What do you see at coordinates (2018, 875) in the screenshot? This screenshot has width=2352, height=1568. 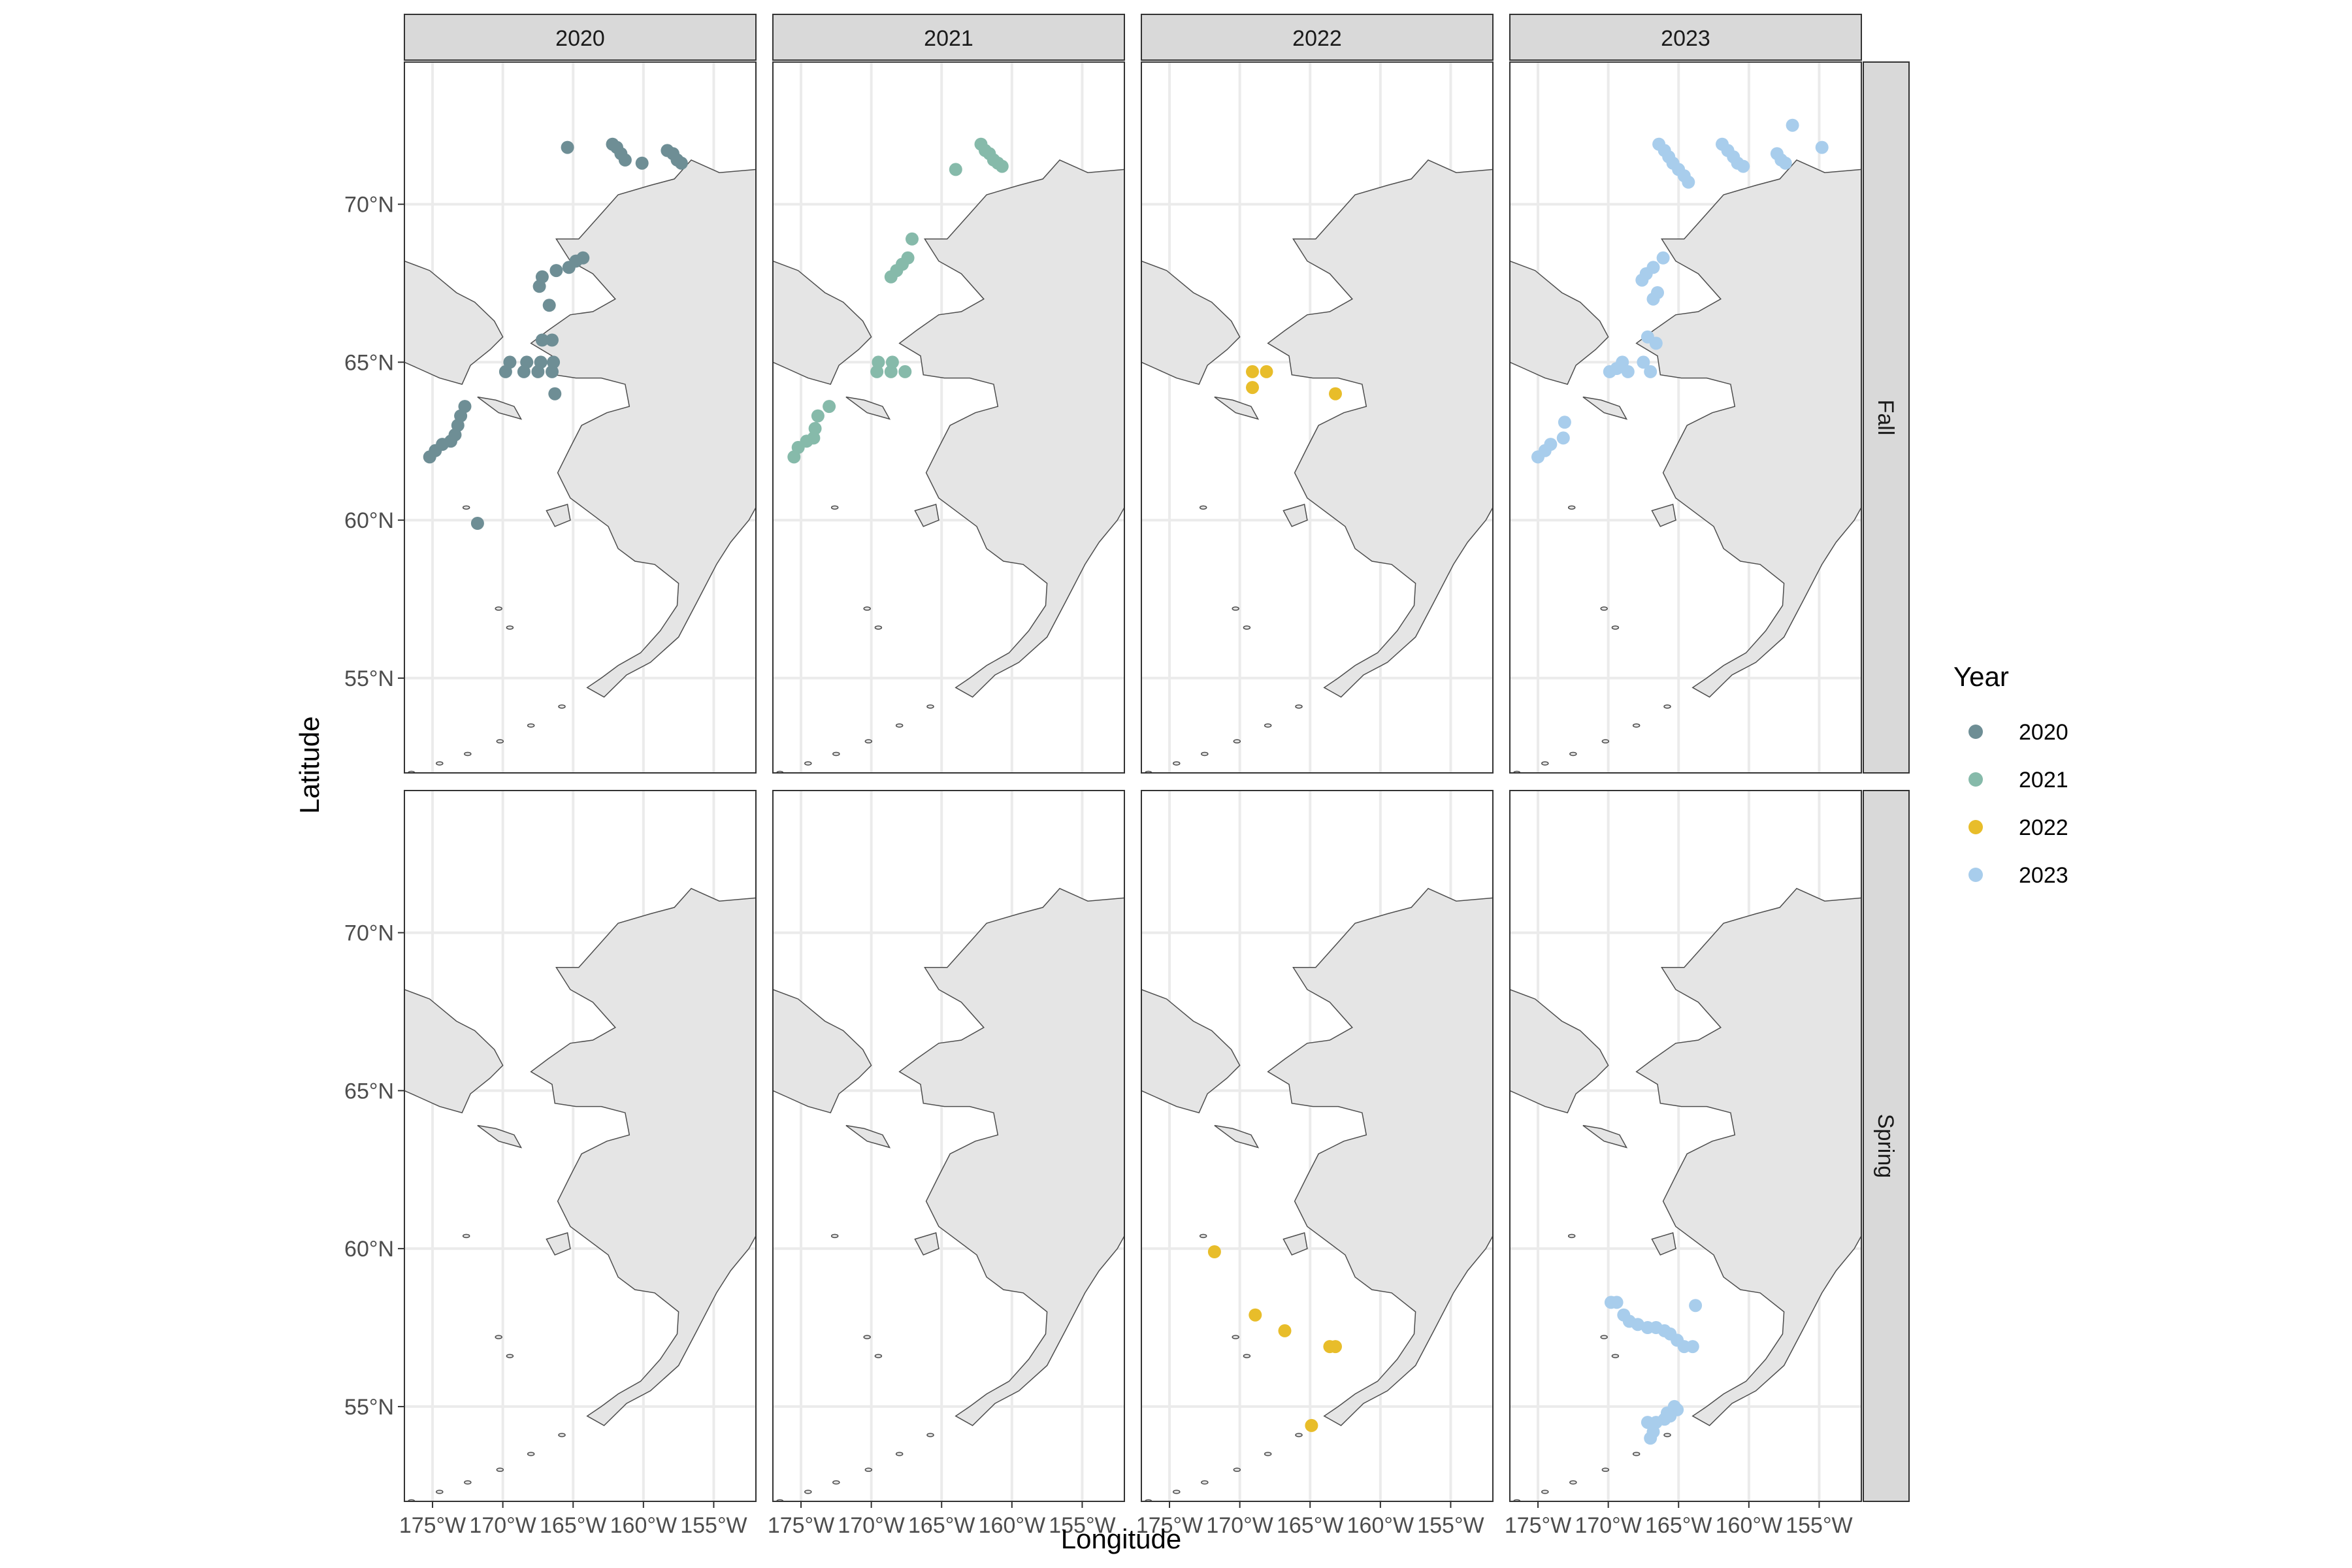 I see `legend-item-2023: 2023` at bounding box center [2018, 875].